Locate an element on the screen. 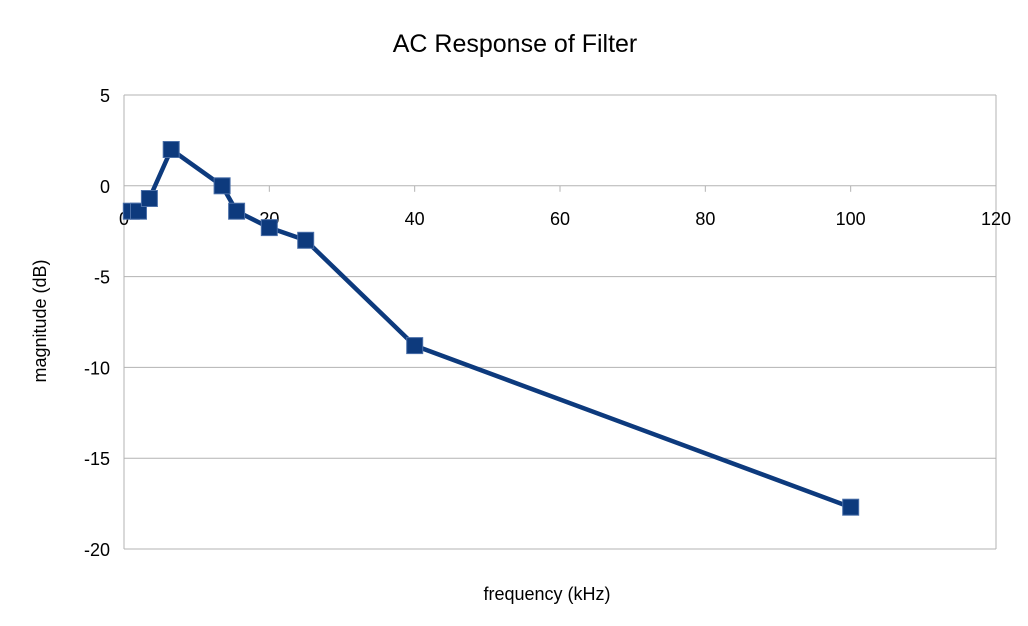  x-tick-label: 80 is located at coordinates (705, 219).